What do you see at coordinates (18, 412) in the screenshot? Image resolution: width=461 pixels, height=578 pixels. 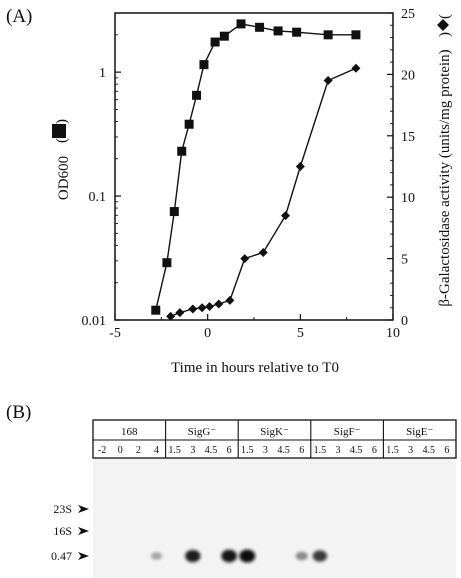 I see `panel-b-label: (B)` at bounding box center [18, 412].